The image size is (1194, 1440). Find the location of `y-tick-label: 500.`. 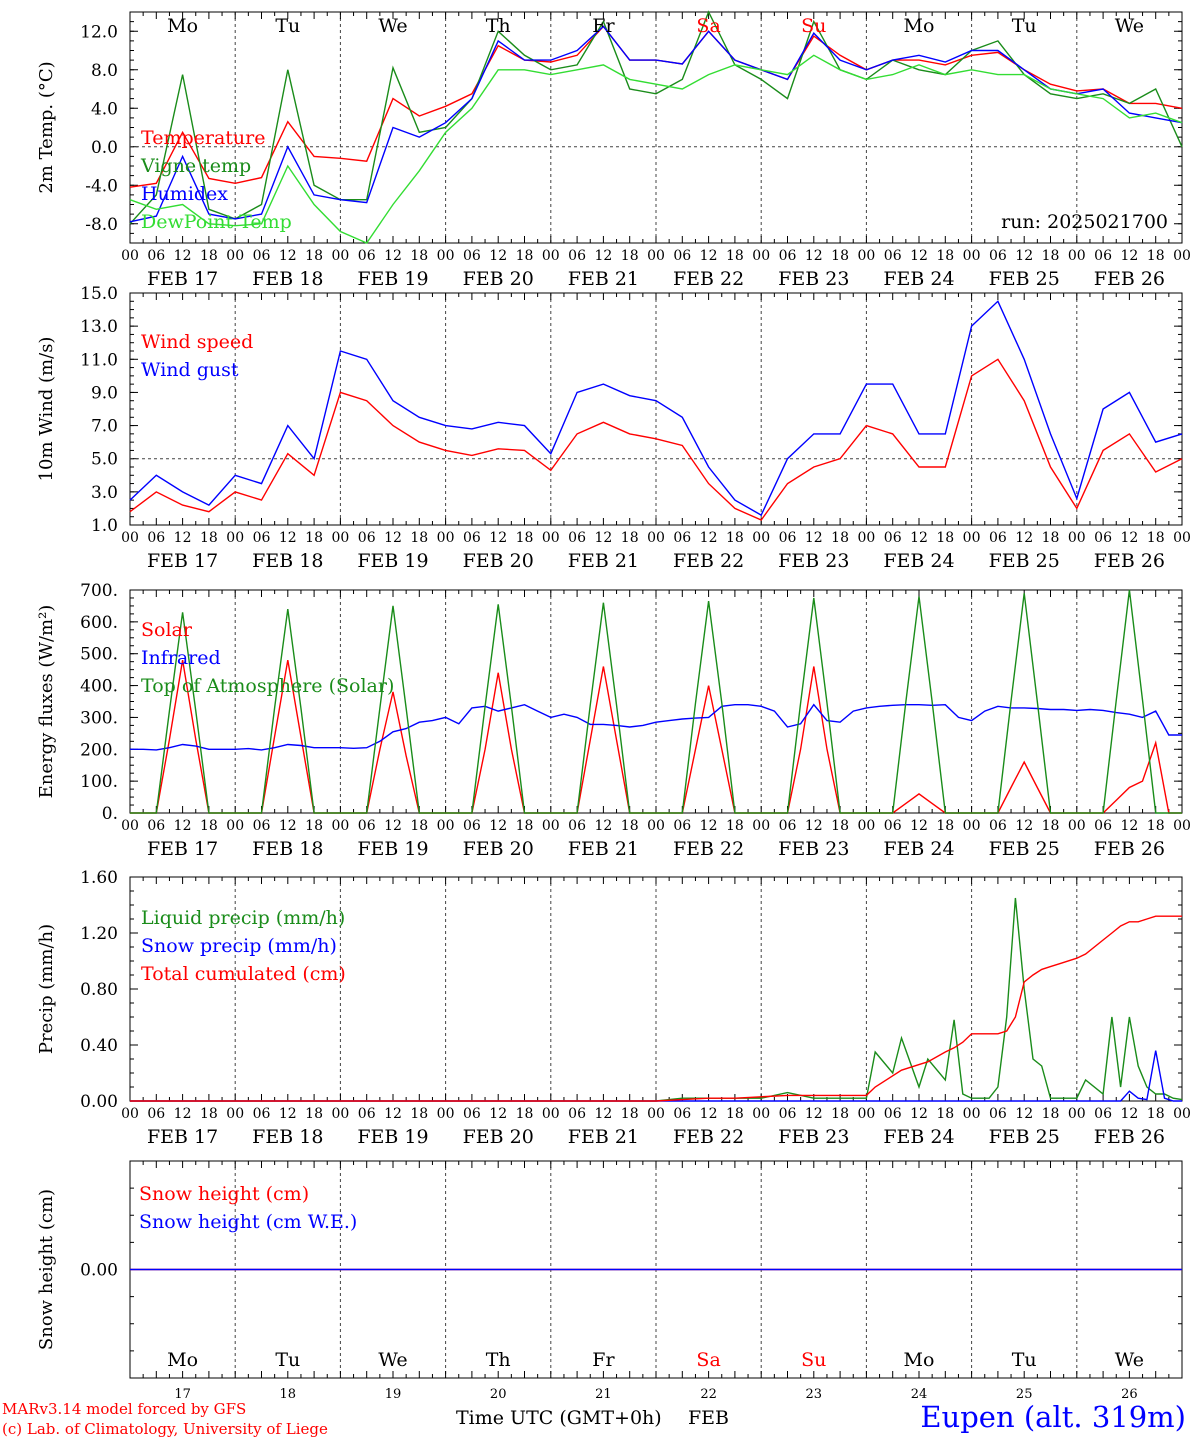

y-tick-label: 500. is located at coordinates (99, 655).